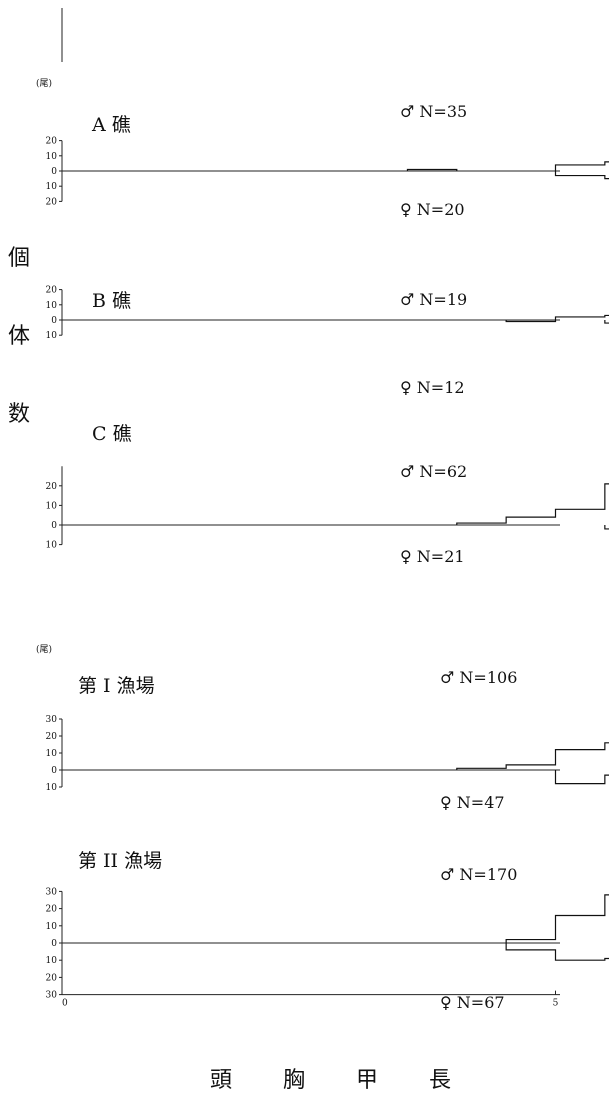 Image resolution: width=609 pixels, height=1099 pixels. What do you see at coordinates (52, 720) in the screenshot?
I see `panel-4-ytick-label: 30` at bounding box center [52, 720].